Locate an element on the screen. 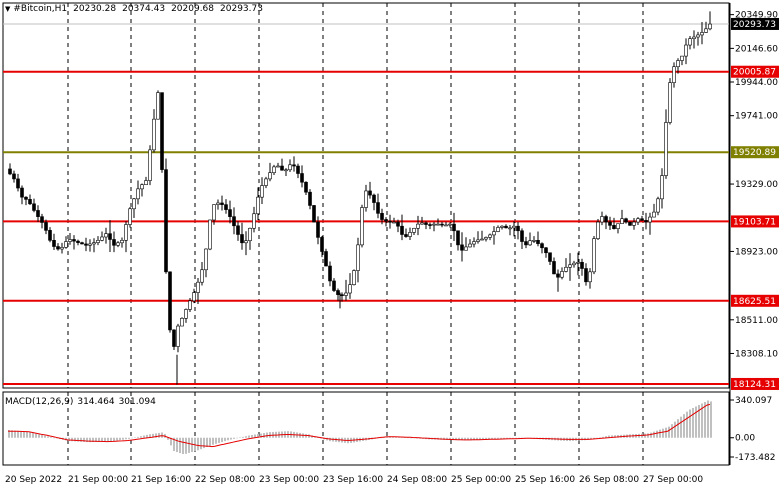 The width and height of the screenshot is (781, 489). macd-pane-frame is located at coordinates (366, 428).